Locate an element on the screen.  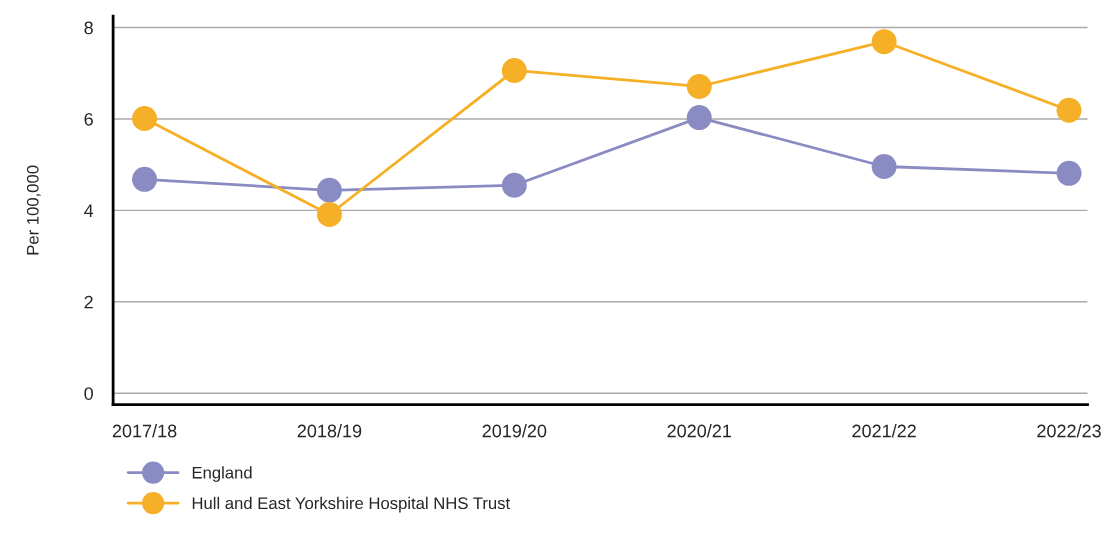
x-tick-label: 2021/22 is located at coordinates (884, 431).